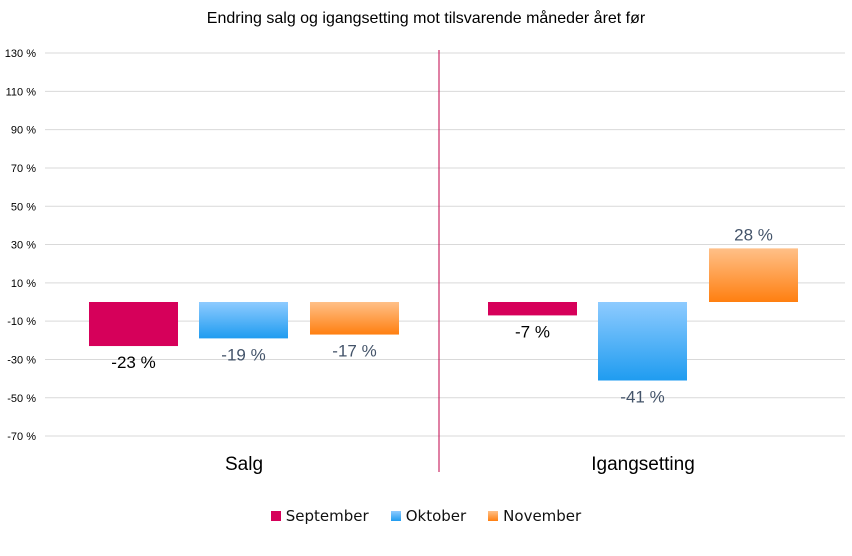 This screenshot has width=852, height=556. Describe the element at coordinates (753, 234) in the screenshot. I see `data-label: 28 %` at that location.